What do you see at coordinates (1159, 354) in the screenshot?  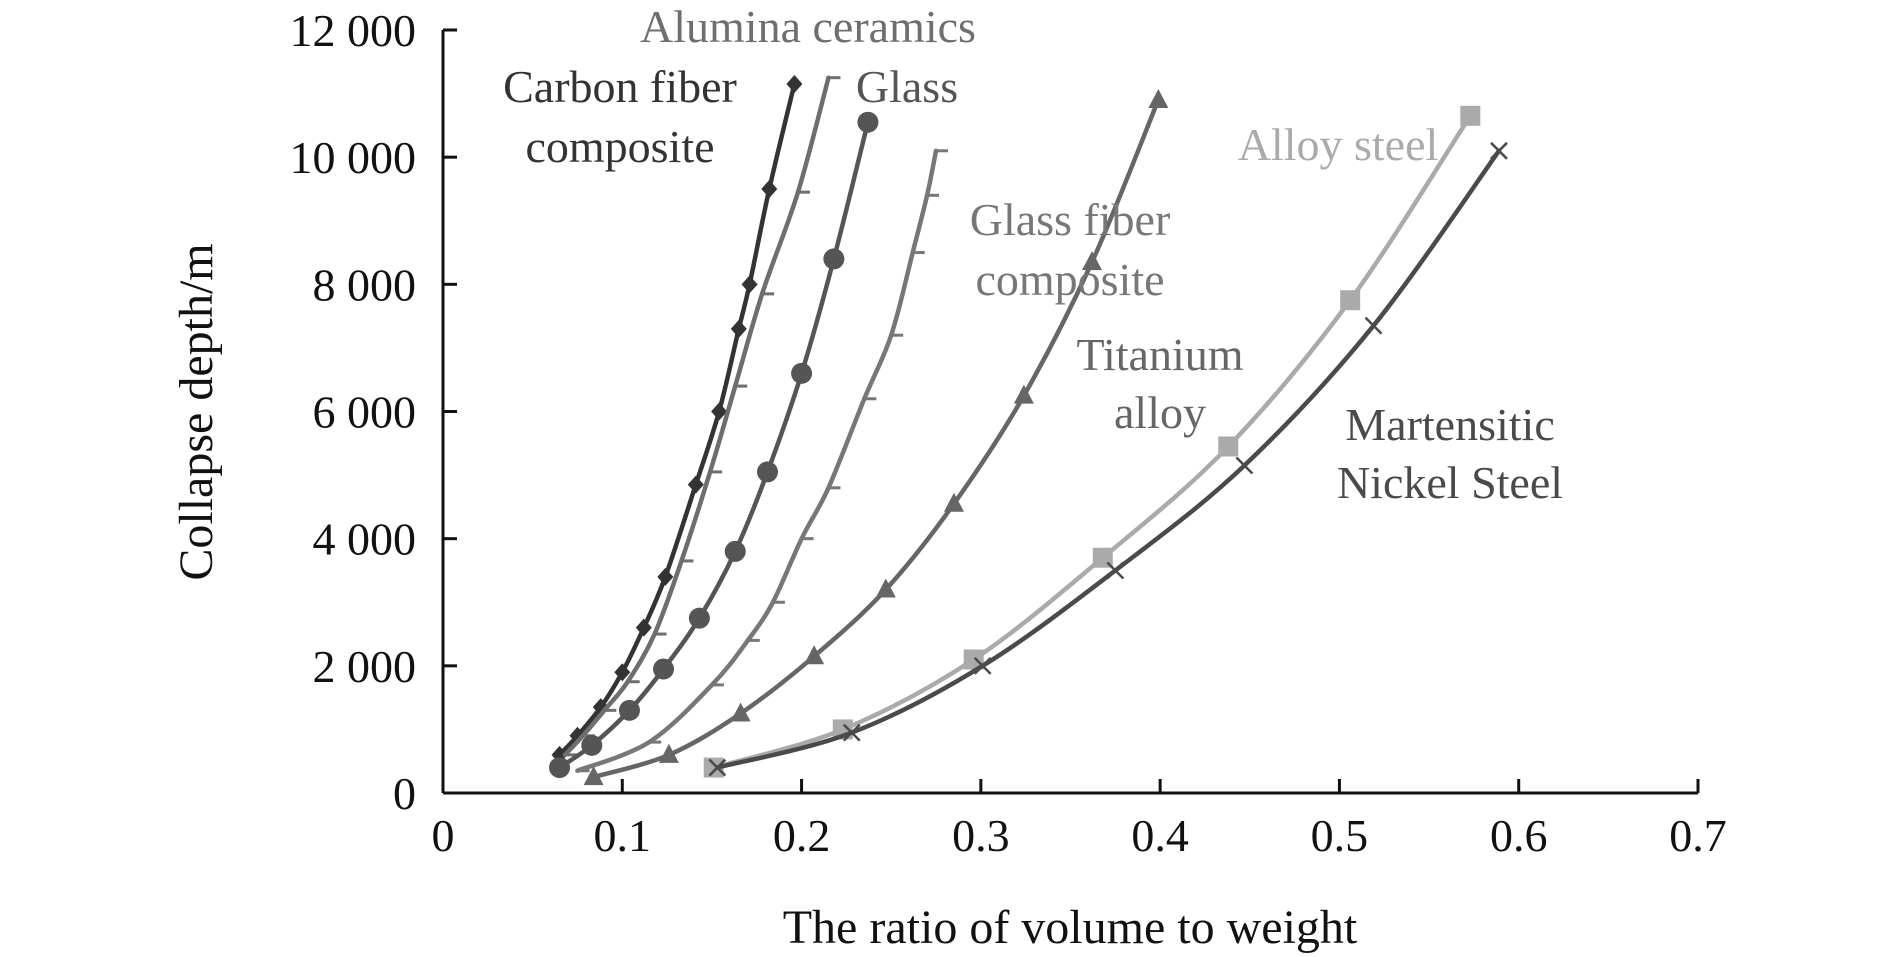 I see `series-label-4-line-0: Titanium` at bounding box center [1159, 354].